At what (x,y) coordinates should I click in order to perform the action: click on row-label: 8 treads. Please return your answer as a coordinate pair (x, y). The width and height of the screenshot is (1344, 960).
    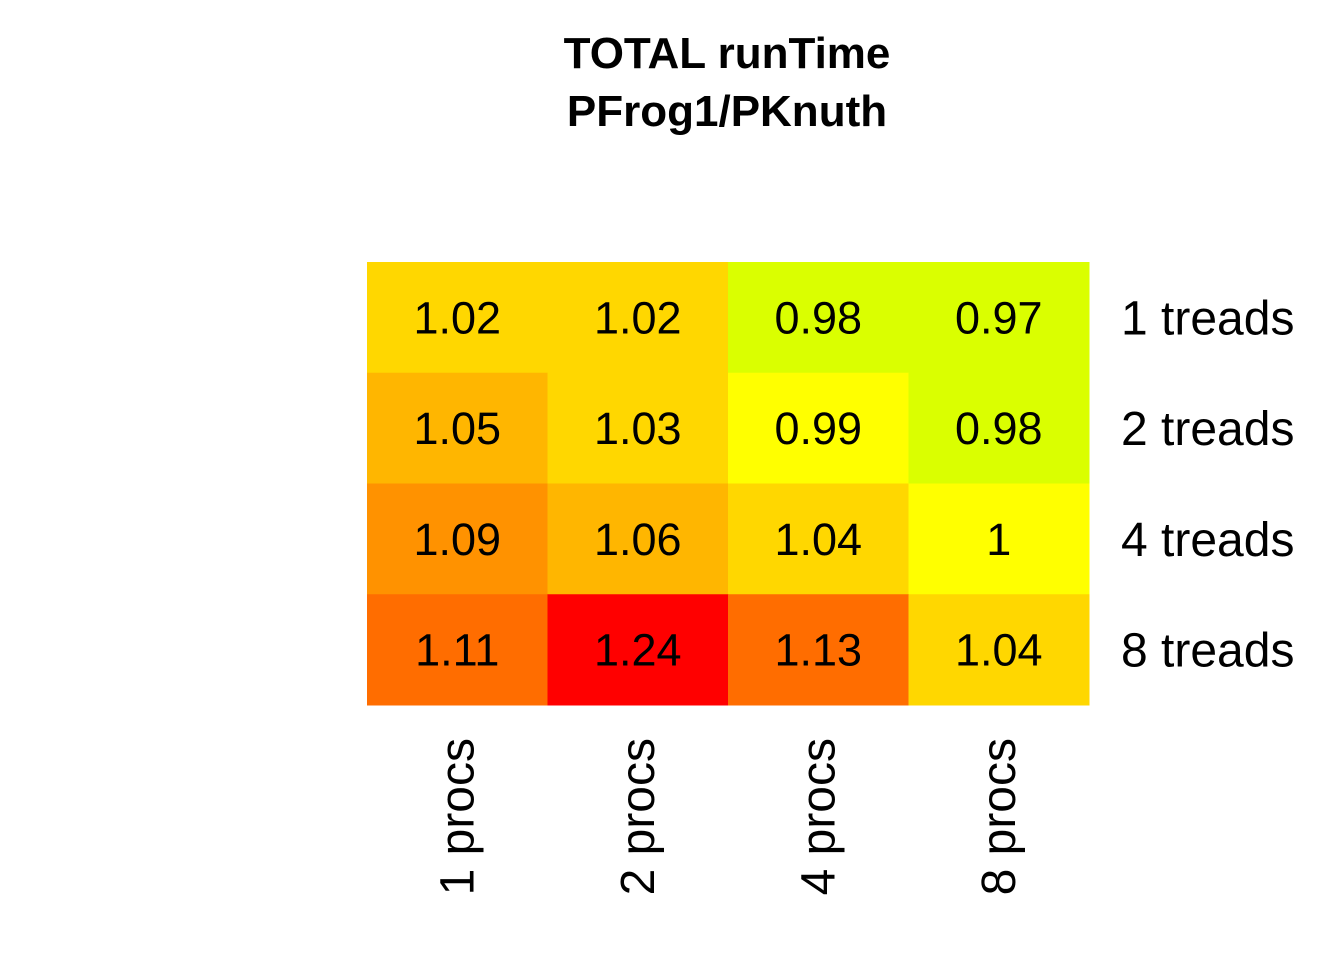
    Looking at the image, I should click on (1207, 651).